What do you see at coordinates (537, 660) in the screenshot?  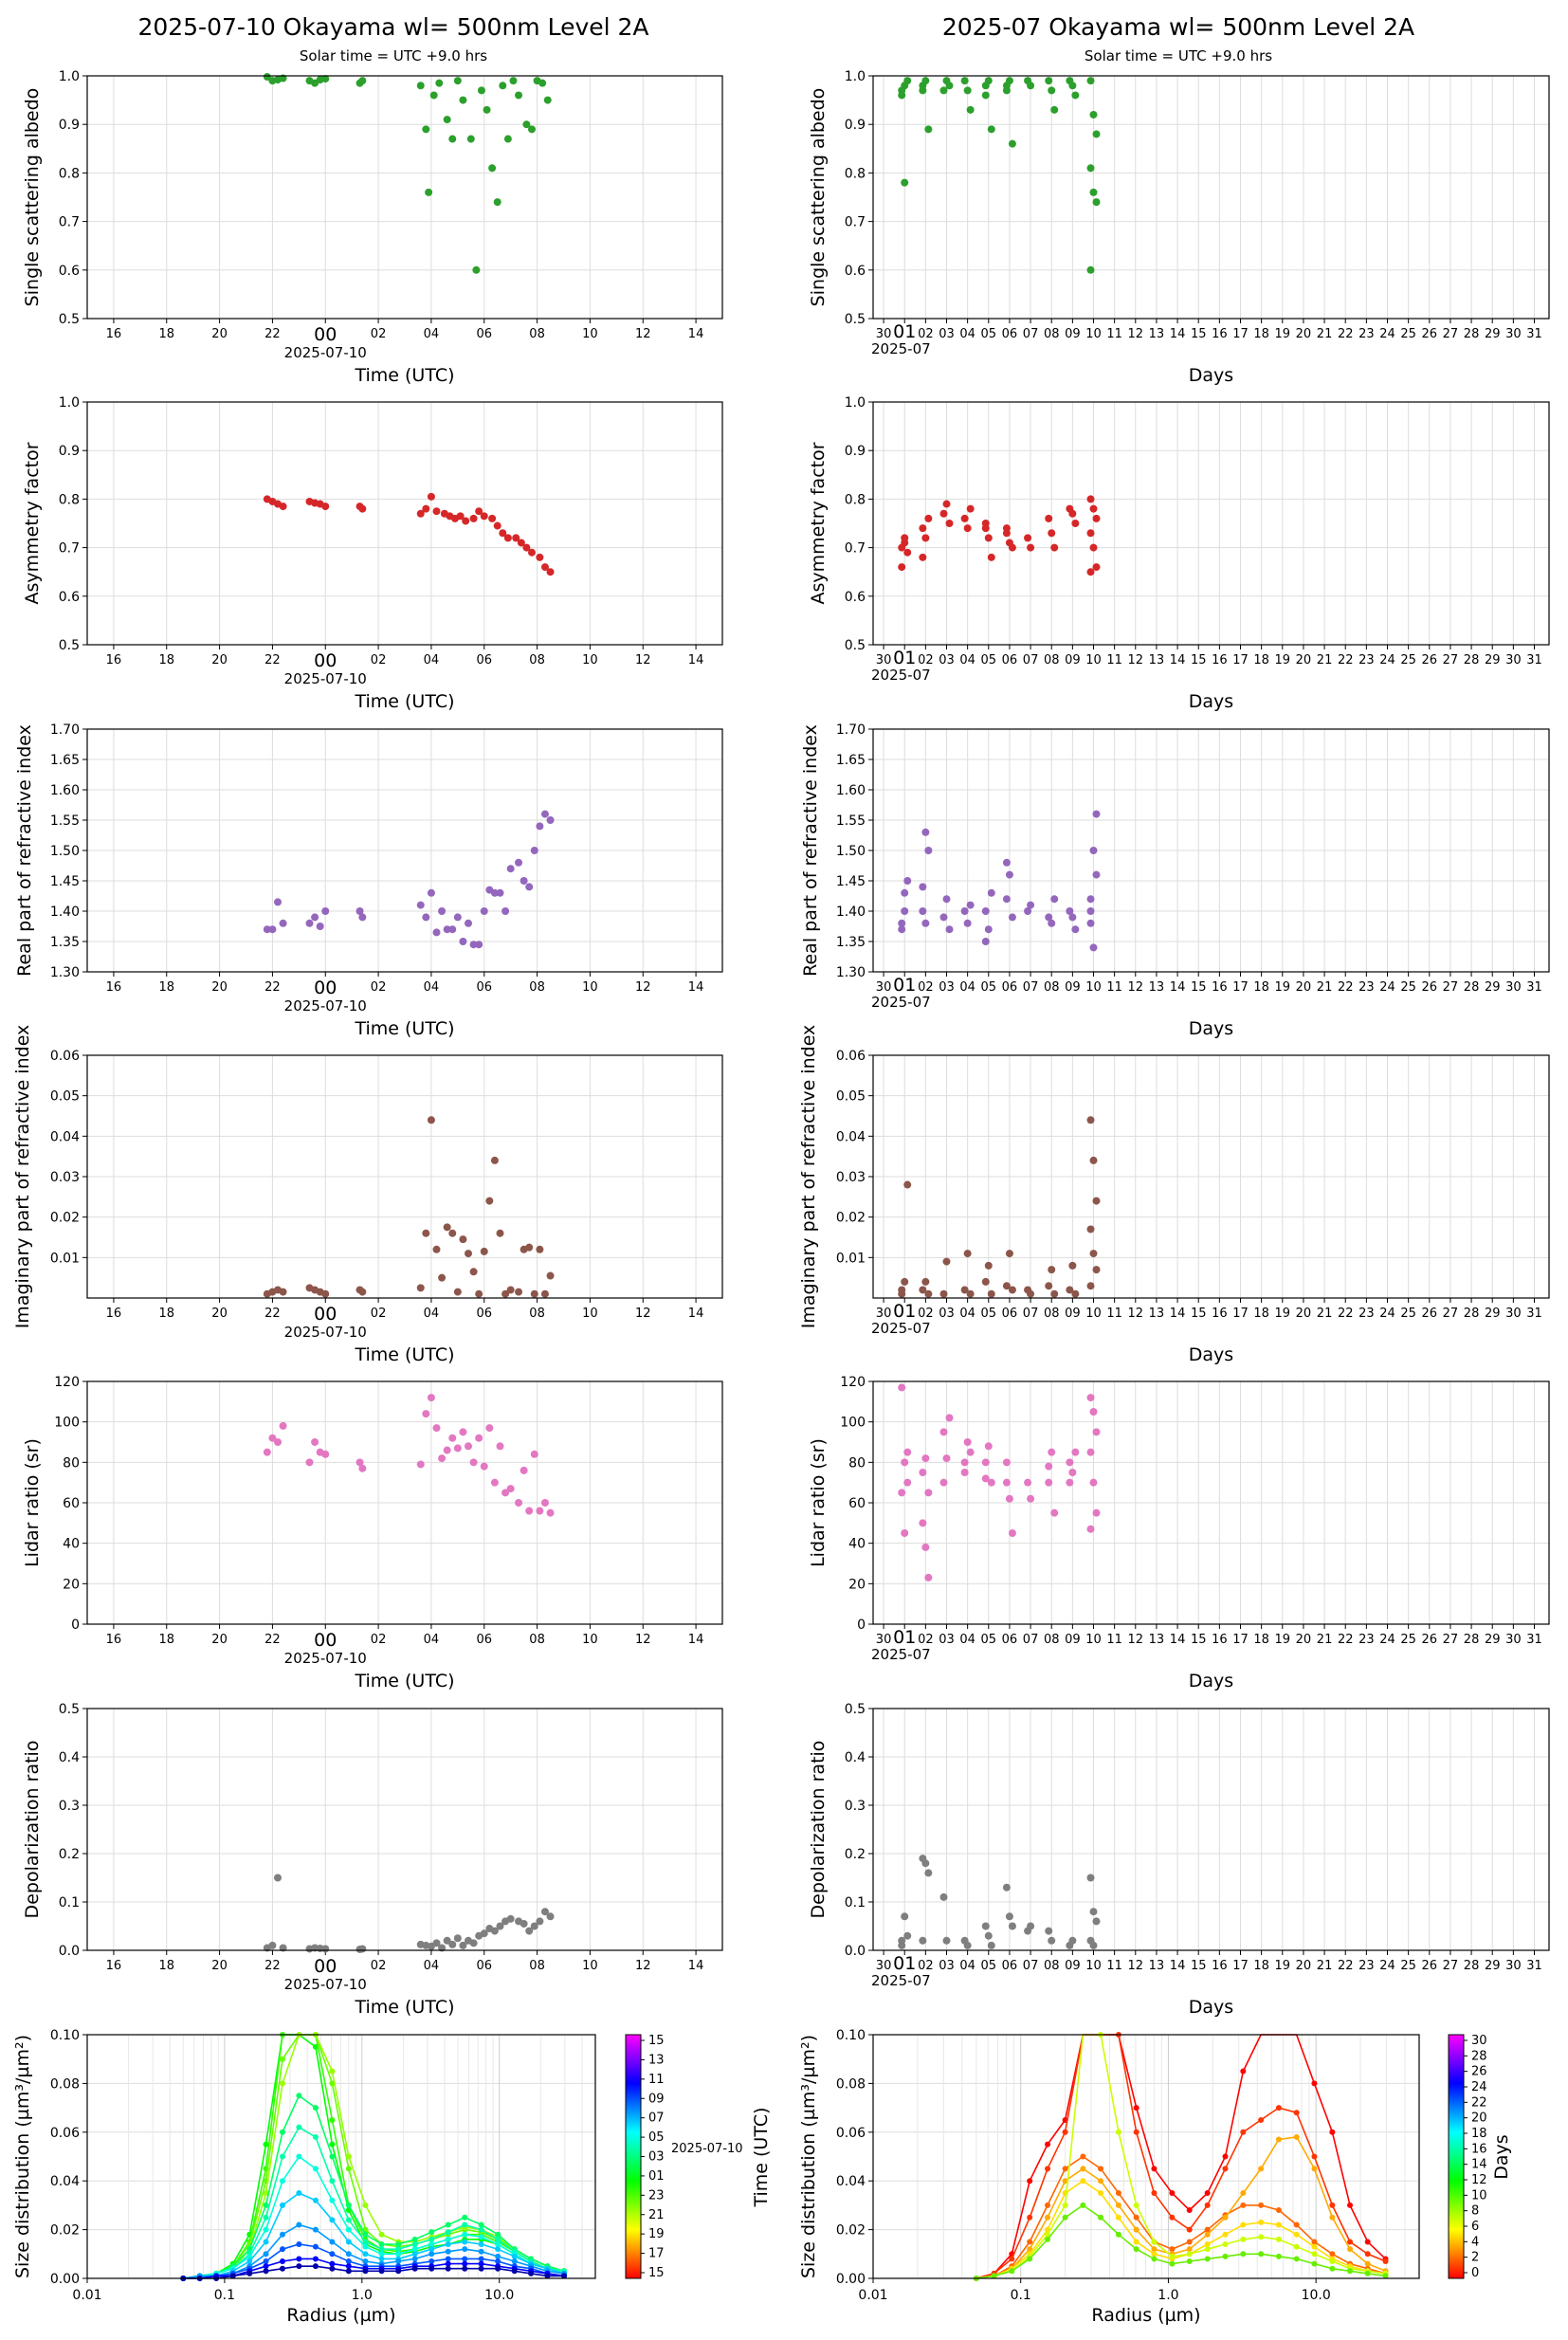 I see `left-asym-xtick-label: 08` at bounding box center [537, 660].